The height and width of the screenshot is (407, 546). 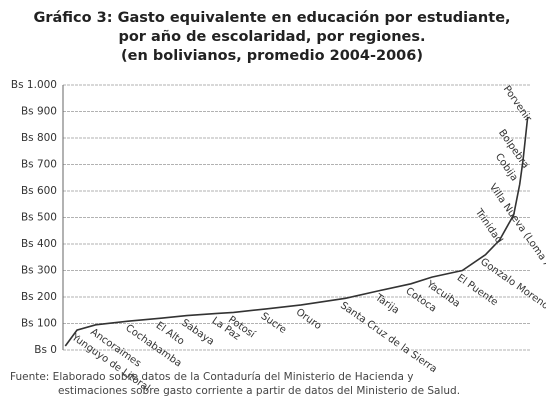 What do you see at coordinates (39, 297) in the screenshot?
I see `y-tick-label: Bs 200` at bounding box center [39, 297].